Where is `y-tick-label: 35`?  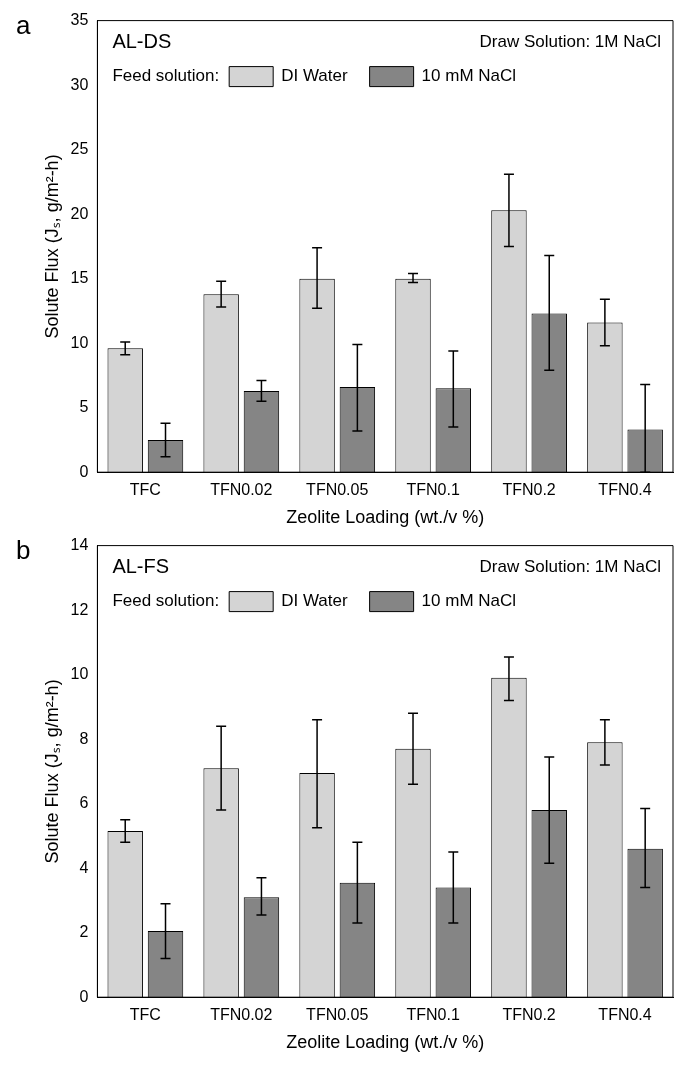
y-tick-label: 35 is located at coordinates (79, 20).